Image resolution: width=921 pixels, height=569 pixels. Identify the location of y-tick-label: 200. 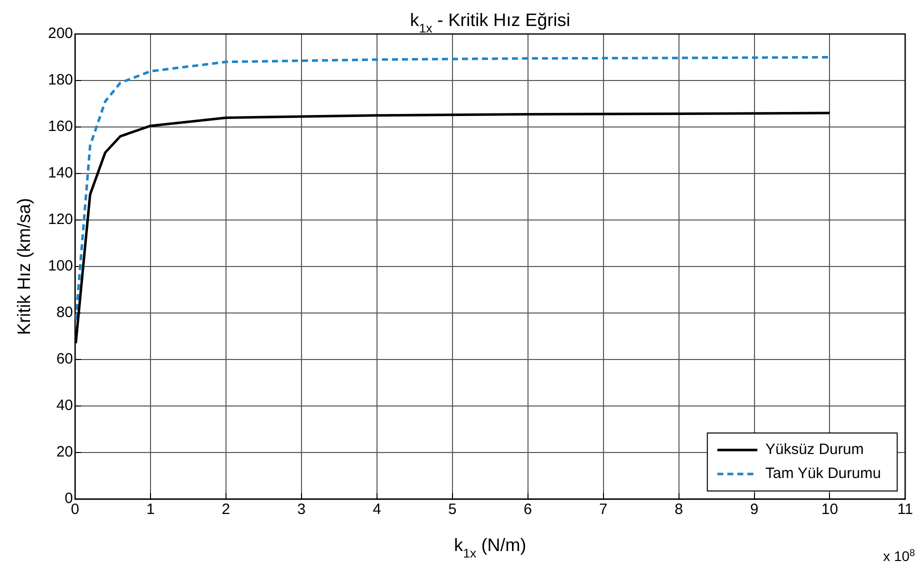
(61, 33).